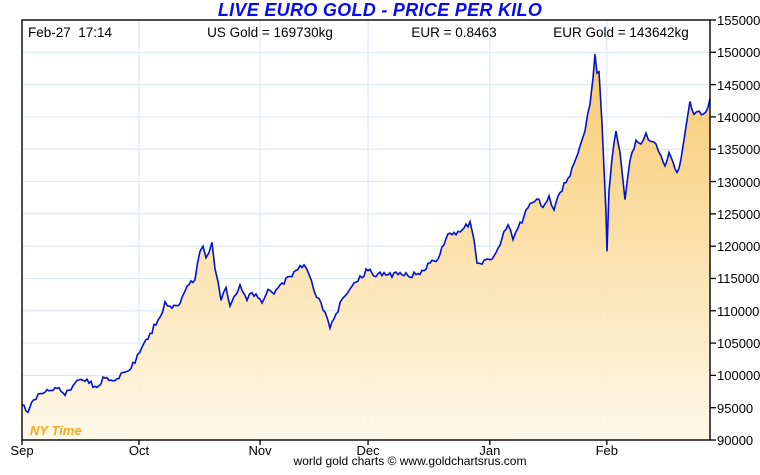 The image size is (760, 475). What do you see at coordinates (738, 344) in the screenshot?
I see `y-axis-label: 105000` at bounding box center [738, 344].